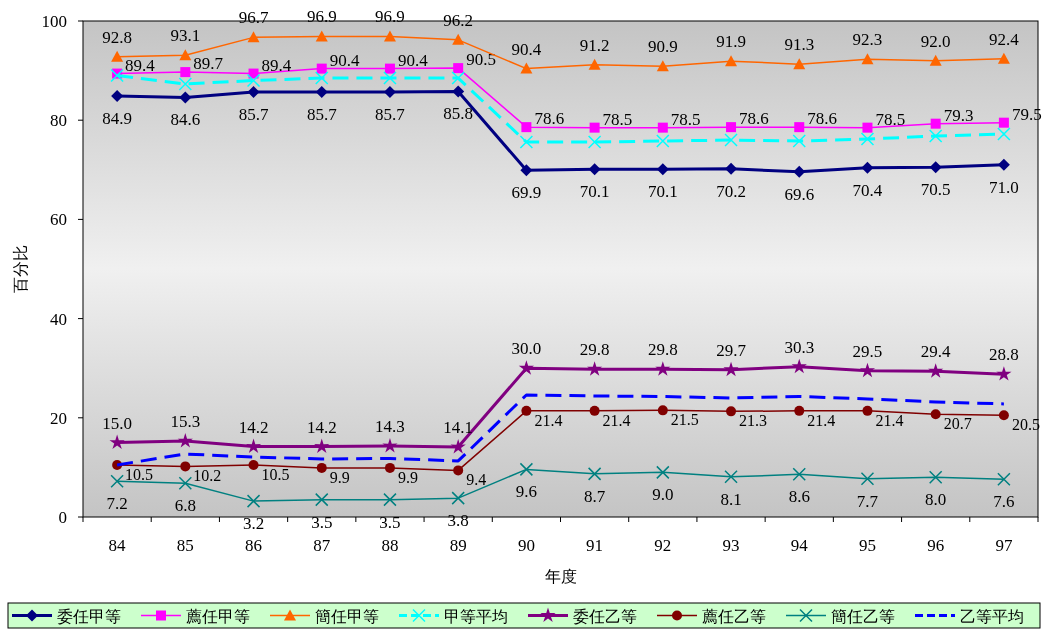  What do you see at coordinates (253, 114) in the screenshot?
I see `data-label: 85.7` at bounding box center [253, 114].